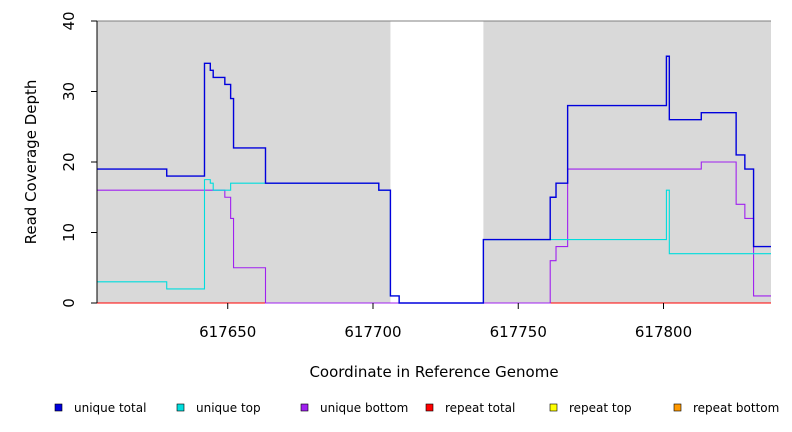  Describe the element at coordinates (31, 162) in the screenshot. I see `y-axis-label: Read Coverage Depth` at that location.